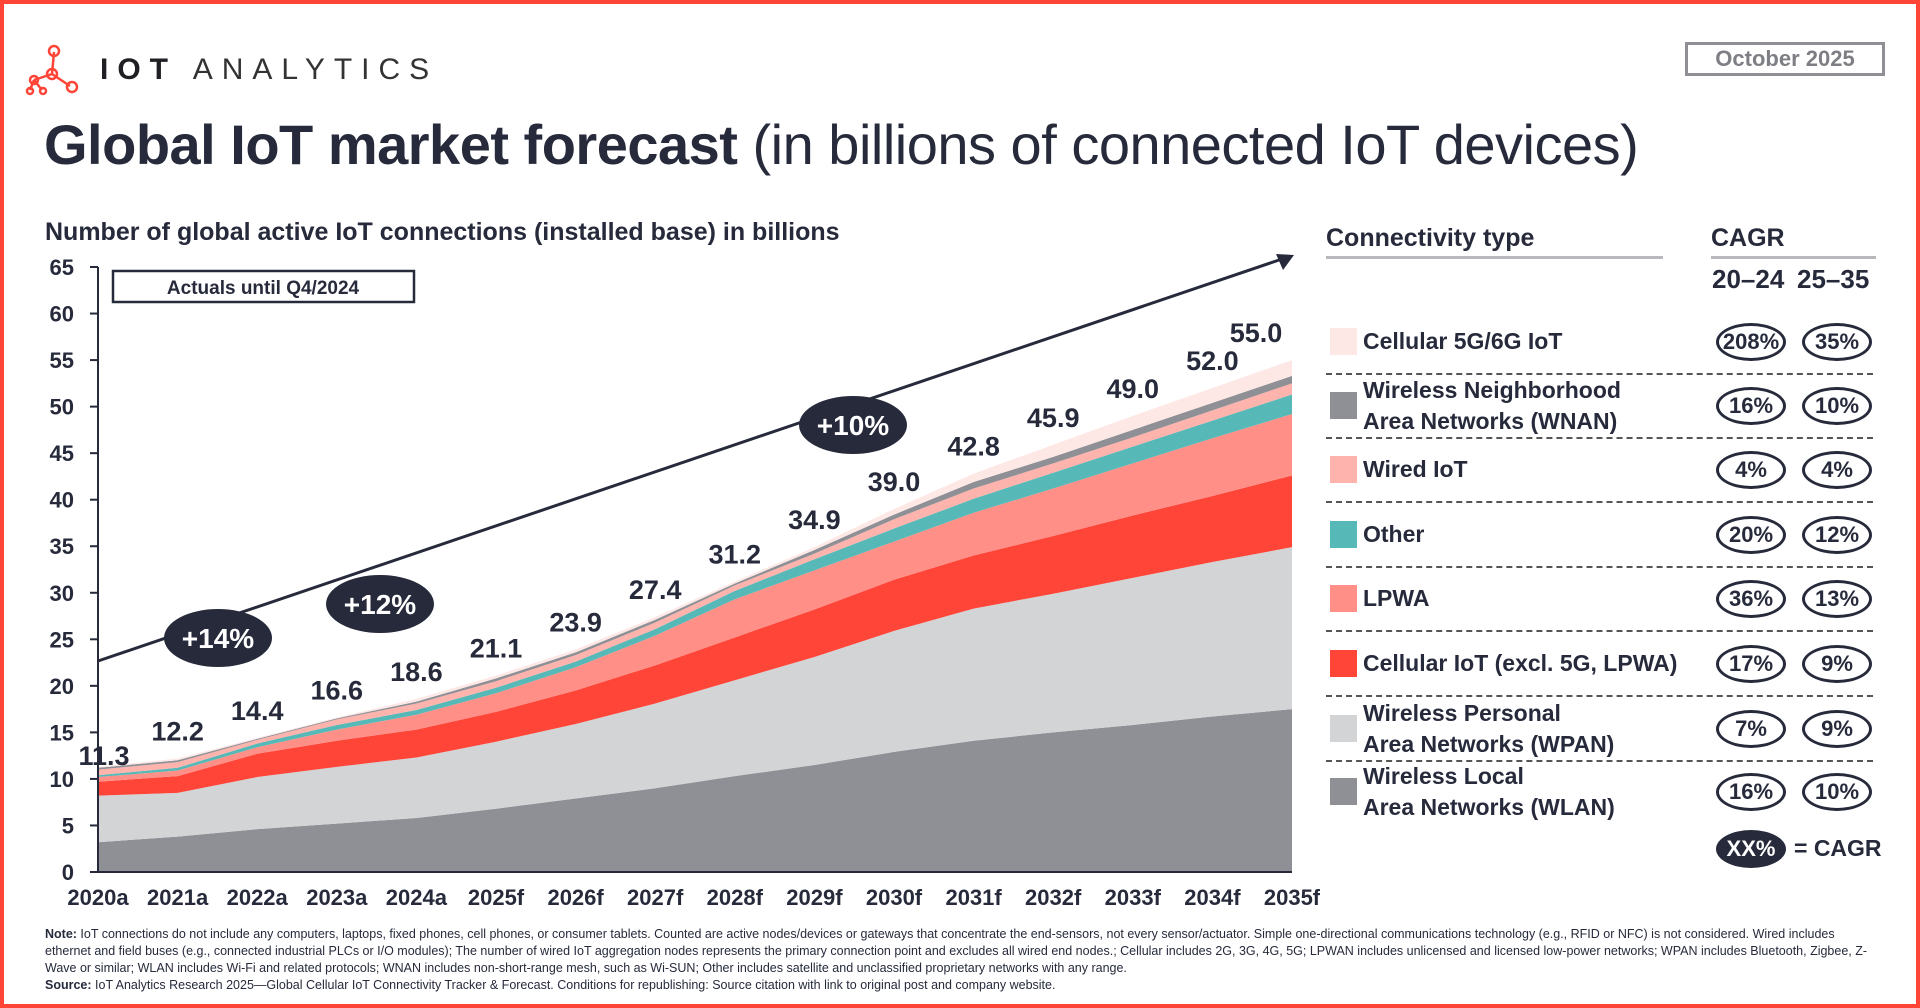 Image resolution: width=1920 pixels, height=1008 pixels. Describe the element at coordinates (1833, 279) in the screenshot. I see `cagr-period-2025-2035: 25–35` at that location.